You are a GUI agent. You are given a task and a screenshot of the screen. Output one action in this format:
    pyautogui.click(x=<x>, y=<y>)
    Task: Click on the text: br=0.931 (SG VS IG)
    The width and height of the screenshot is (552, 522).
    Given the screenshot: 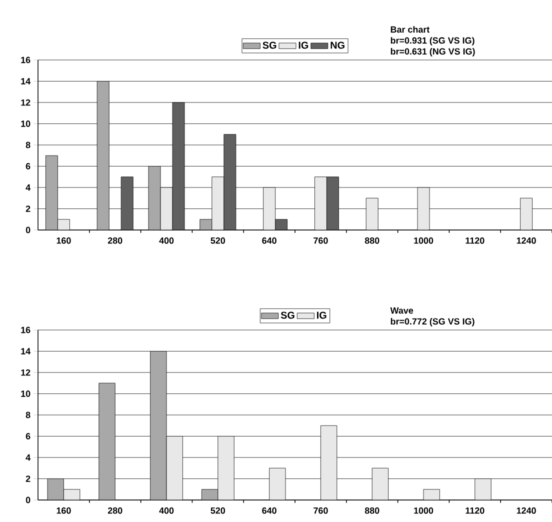 What is the action you would take?
    pyautogui.click(x=432, y=41)
    